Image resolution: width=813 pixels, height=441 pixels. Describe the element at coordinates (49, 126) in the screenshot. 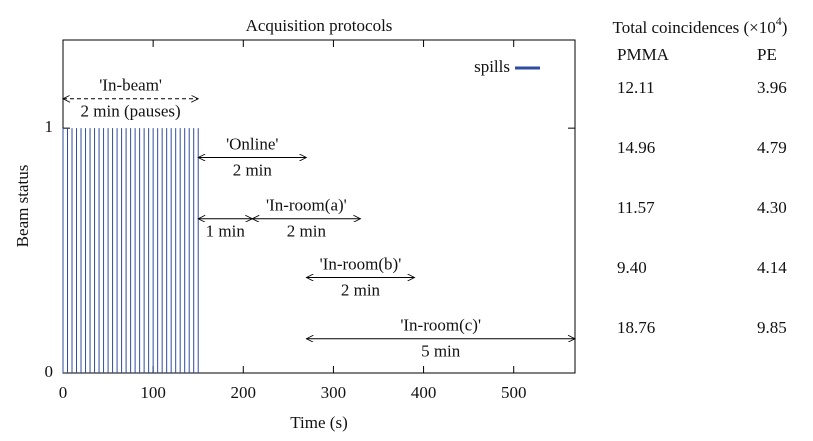

I see `y-tick-label: 1` at that location.